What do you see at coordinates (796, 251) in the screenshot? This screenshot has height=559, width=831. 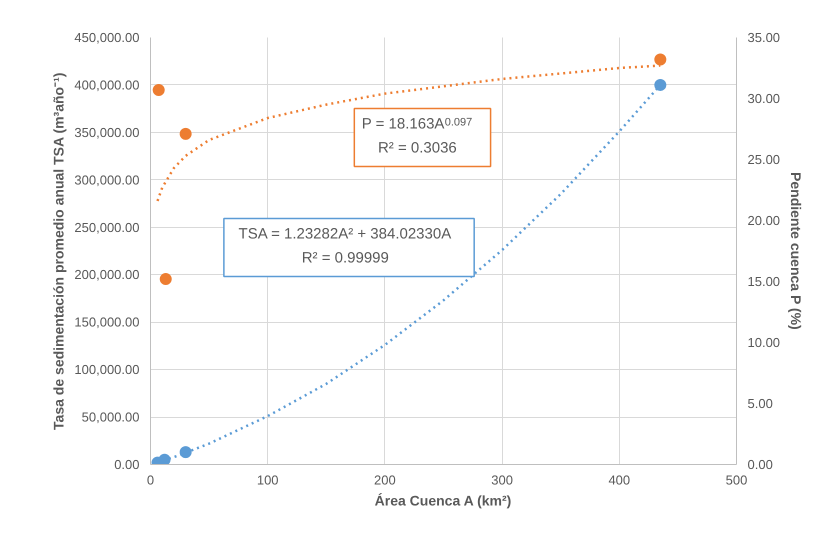 I see `y2-axis-title: Pendiente cuenca P (%)` at bounding box center [796, 251].